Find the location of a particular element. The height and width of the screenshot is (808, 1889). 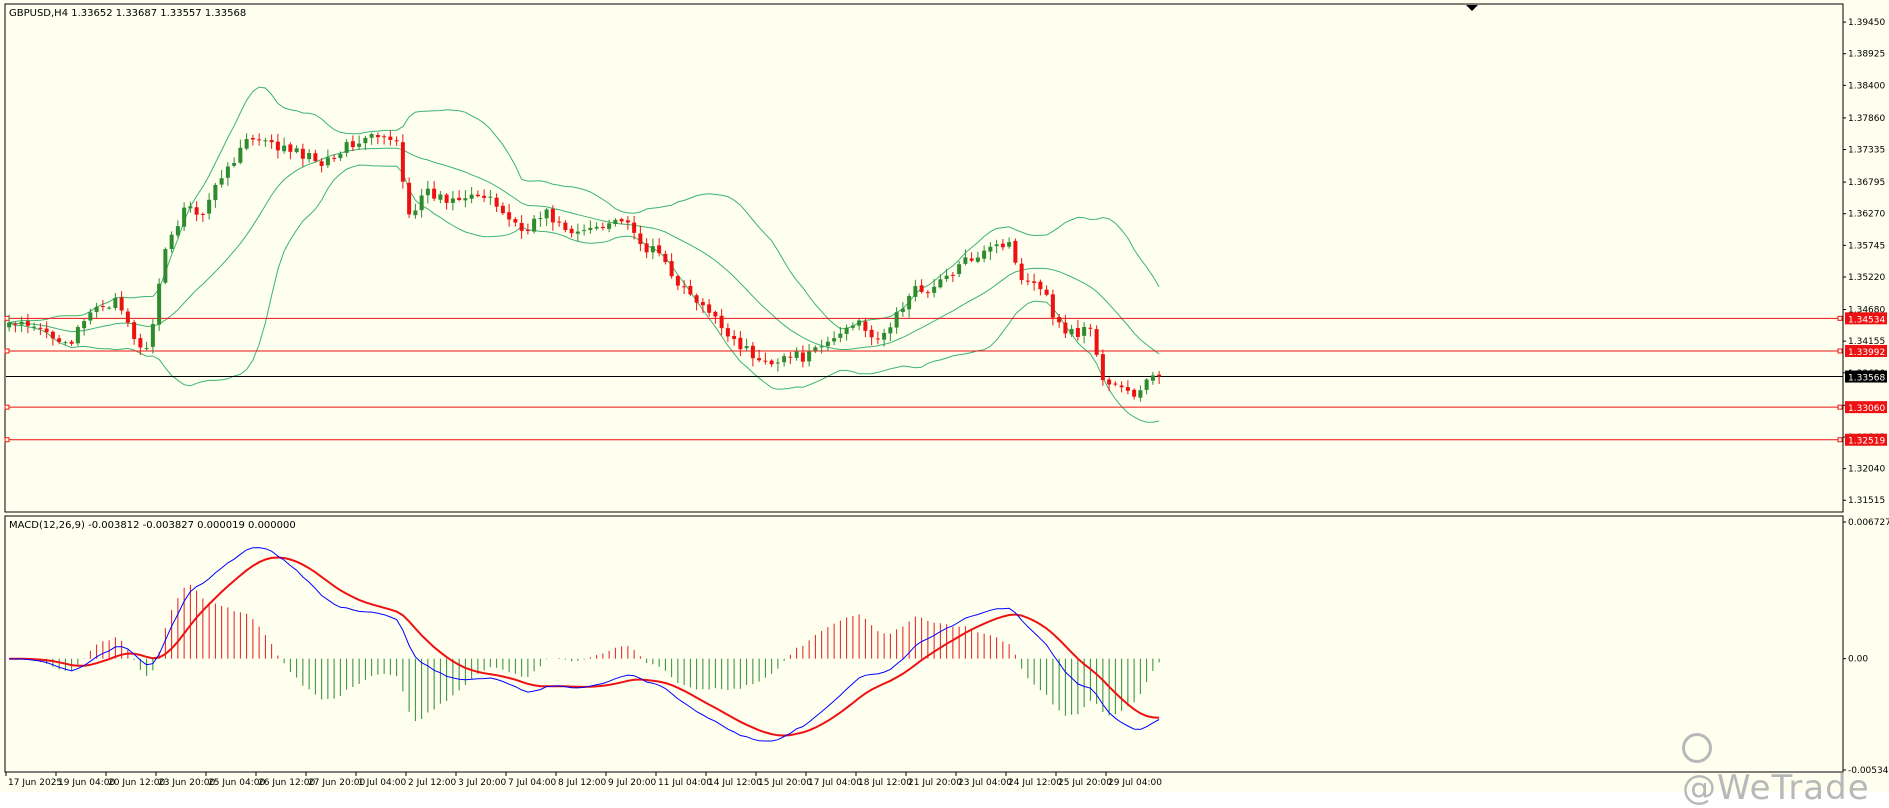

level-price-label: 1.33060 is located at coordinates (1866, 409).